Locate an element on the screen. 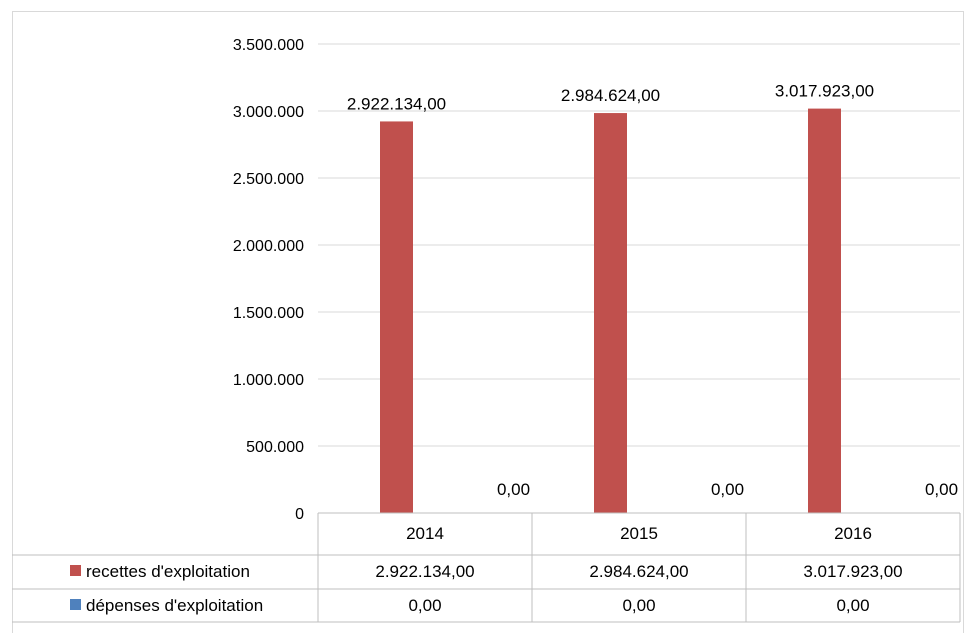  data-label: 2.984.624,00 is located at coordinates (610, 95).